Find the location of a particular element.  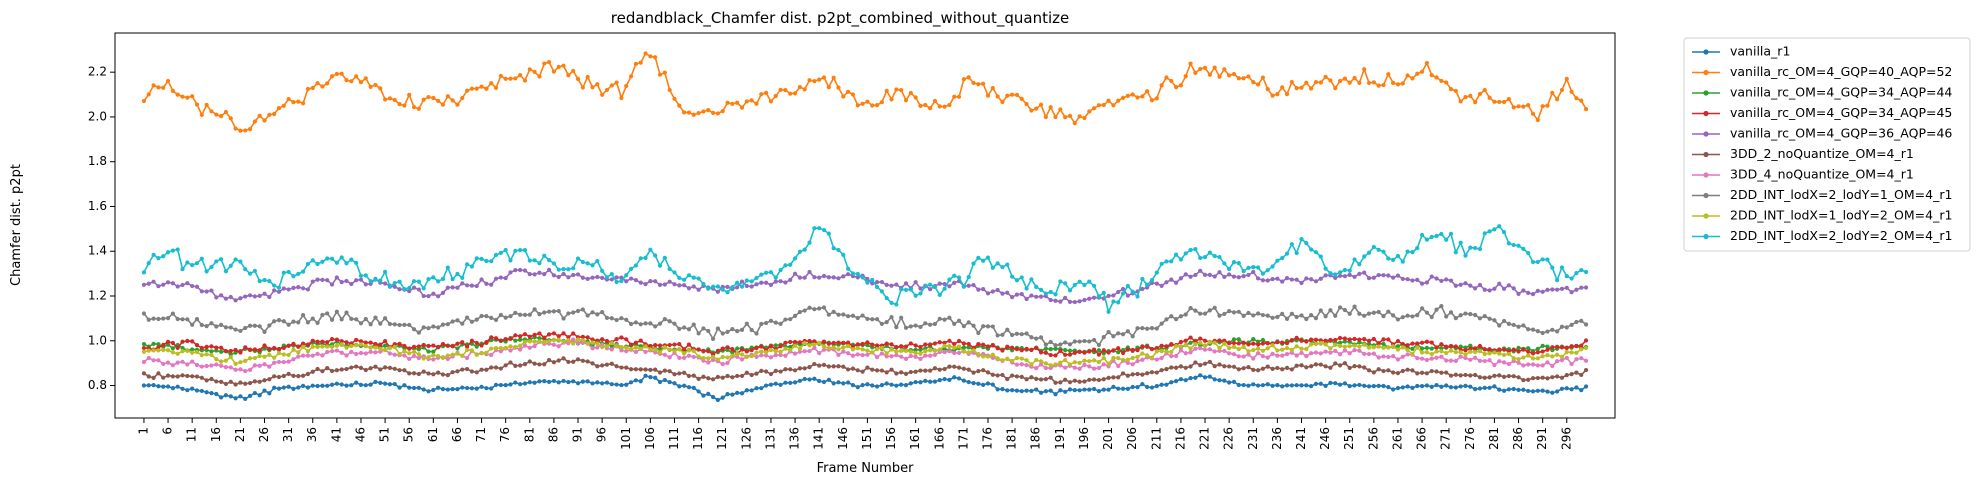

x-tick-label: 221 is located at coordinates (1205, 438).